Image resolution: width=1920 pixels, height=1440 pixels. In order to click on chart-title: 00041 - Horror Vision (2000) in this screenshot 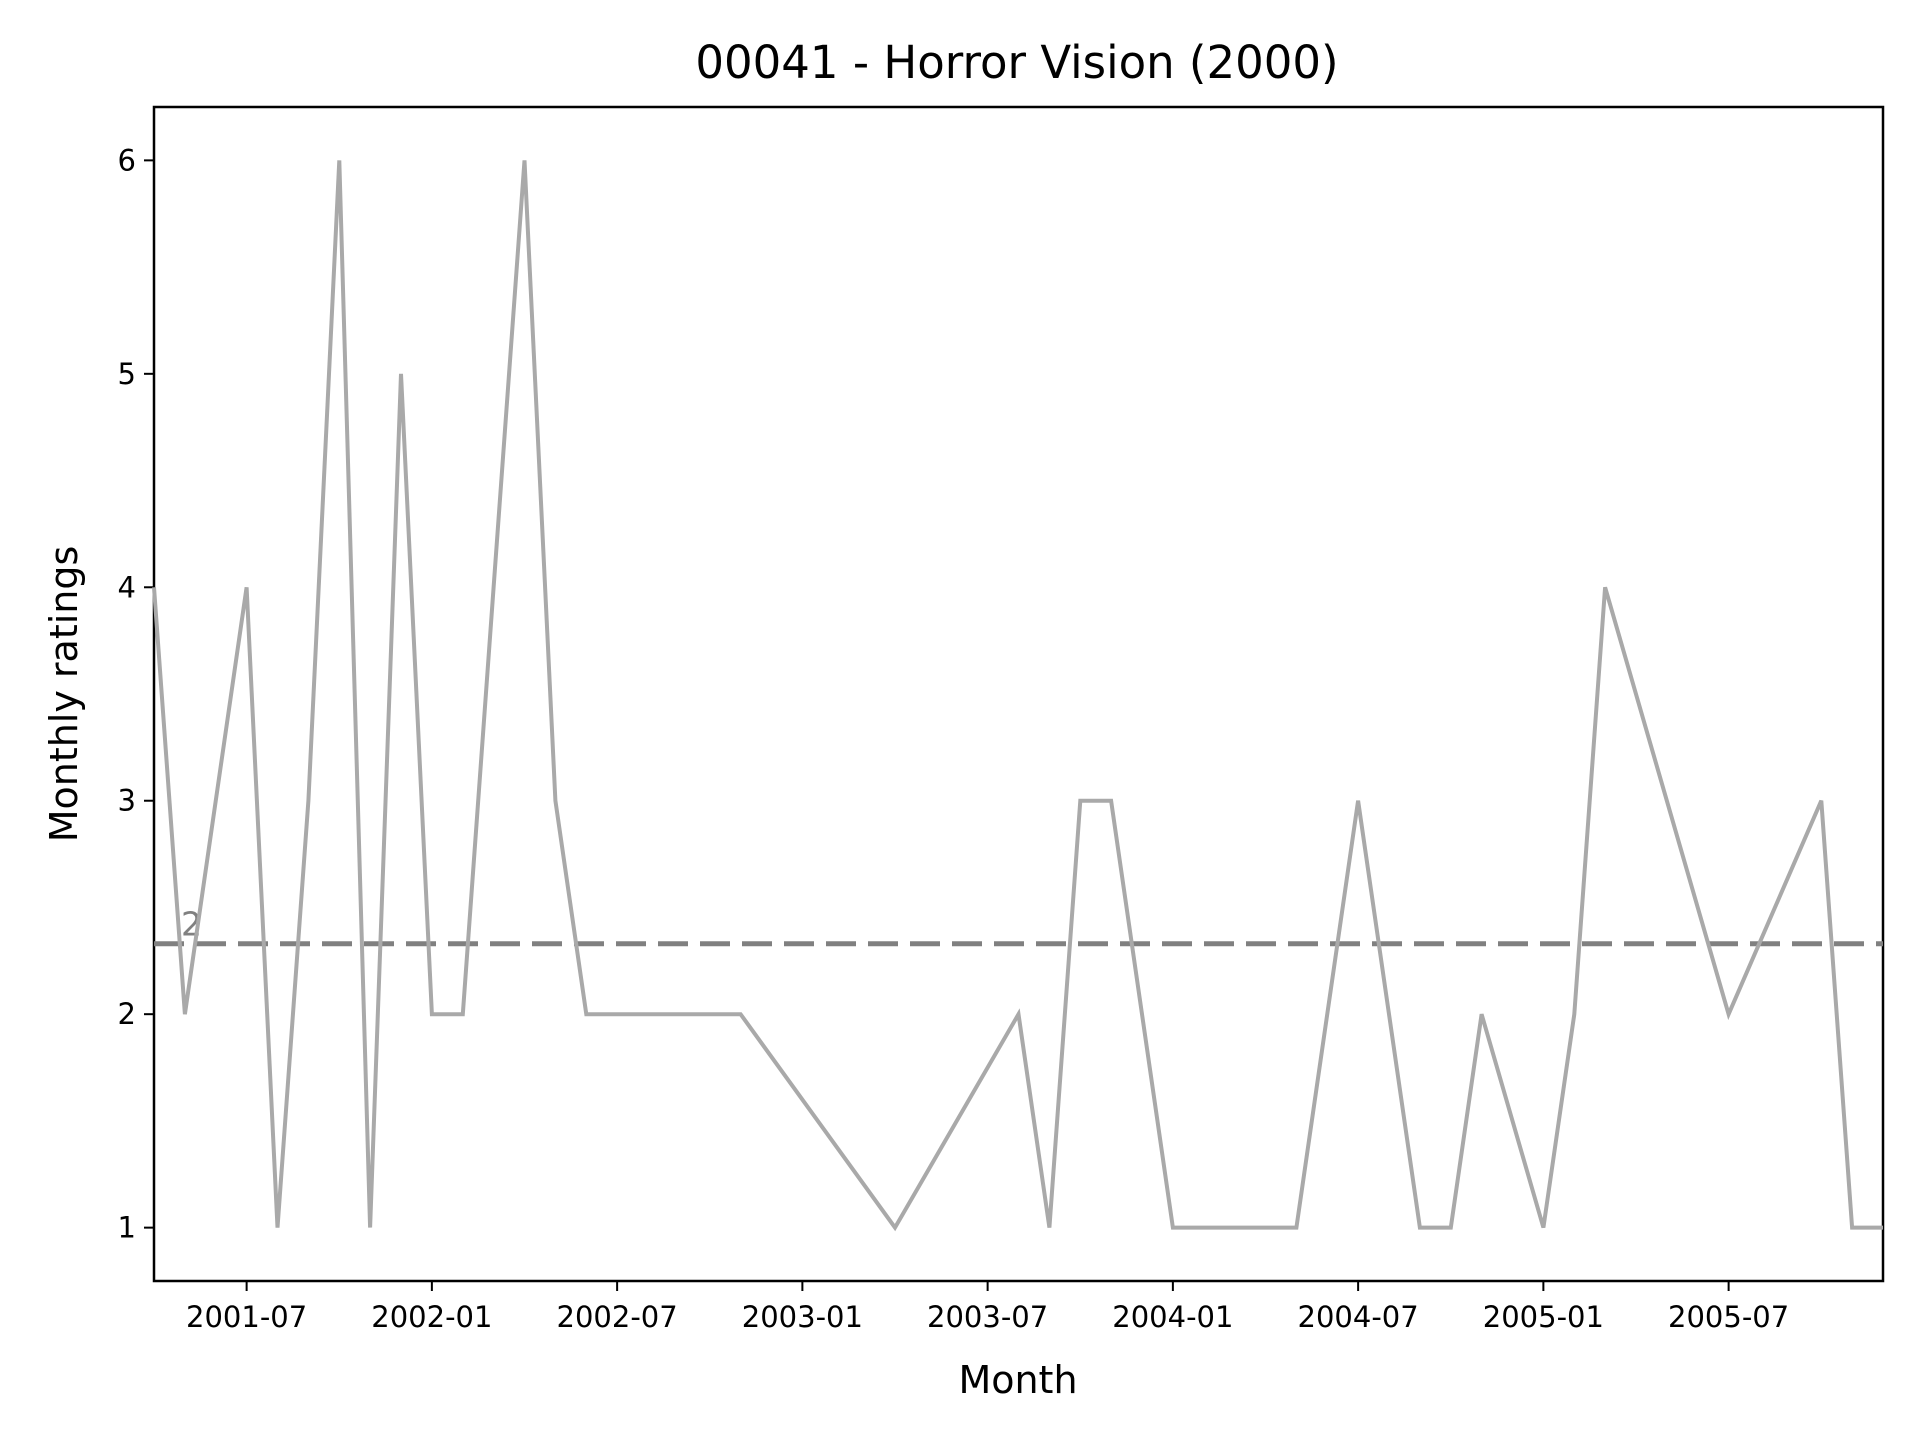, I will do `click(1016, 62)`.